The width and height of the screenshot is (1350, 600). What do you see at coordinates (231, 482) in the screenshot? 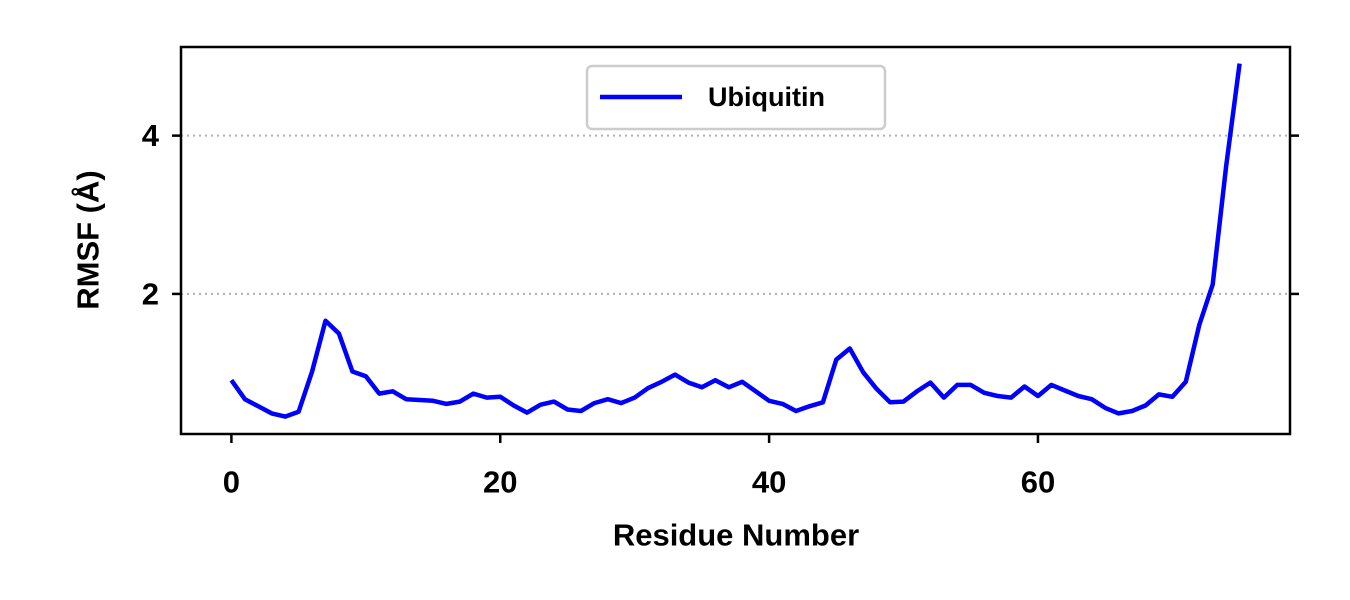
I see `x-tick-label-0: 0` at bounding box center [231, 482].